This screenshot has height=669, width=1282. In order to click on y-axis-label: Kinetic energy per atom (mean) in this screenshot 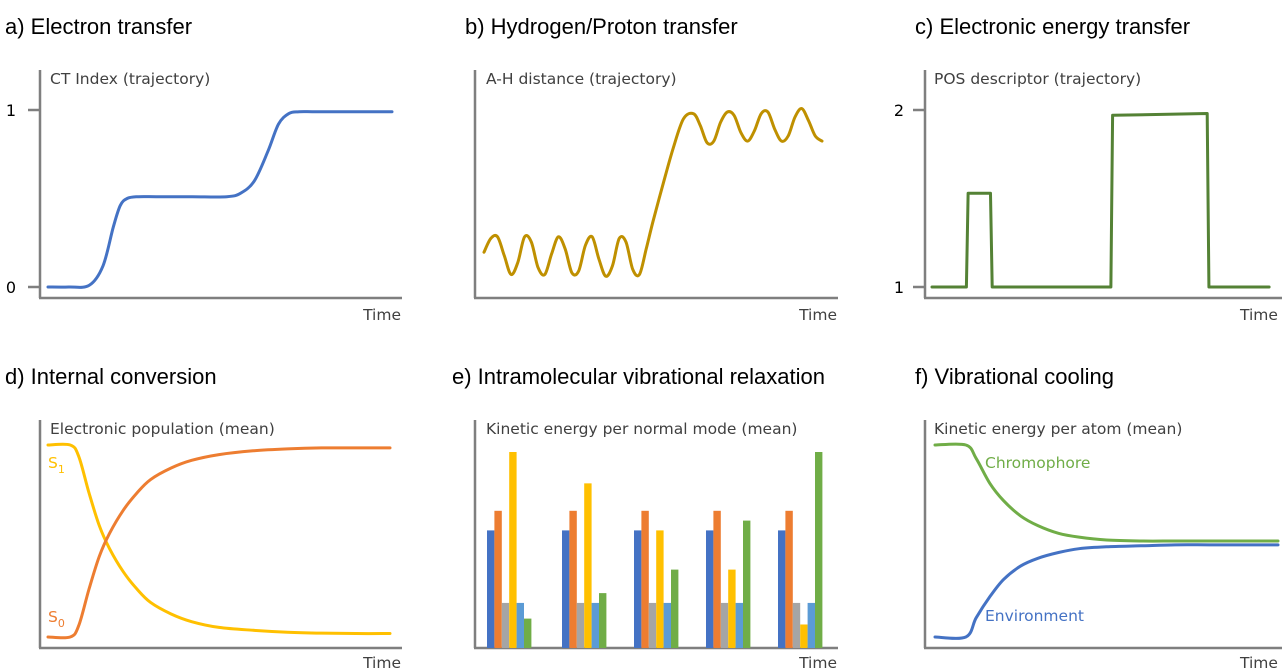, I will do `click(1058, 429)`.